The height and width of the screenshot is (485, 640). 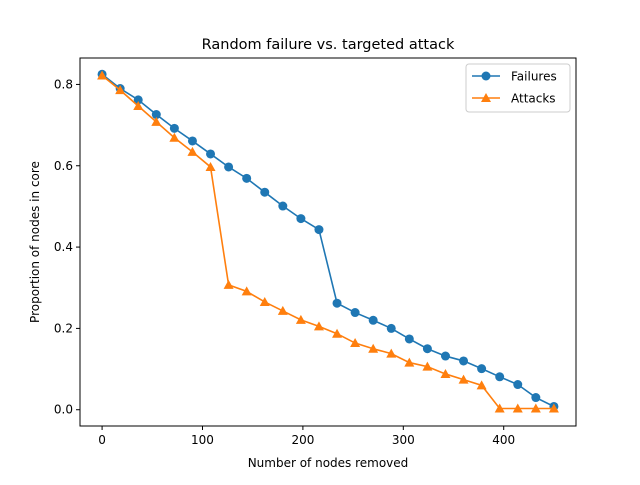 What do you see at coordinates (403, 440) in the screenshot?
I see `x-tick-label: 300` at bounding box center [403, 440].